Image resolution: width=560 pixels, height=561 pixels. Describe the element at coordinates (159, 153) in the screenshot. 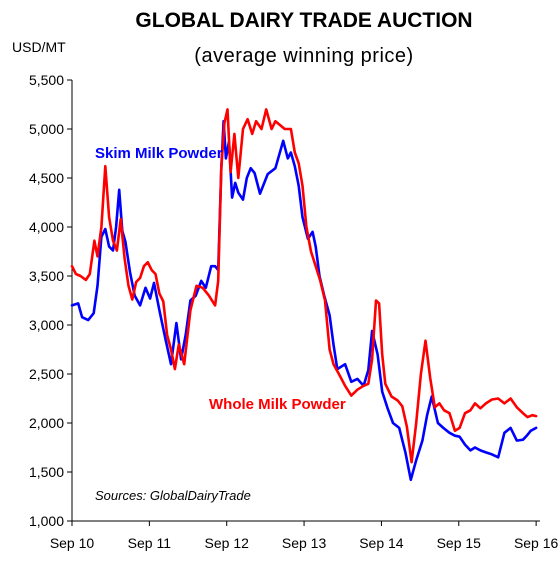

I see `series-label-skim-milk-powder: Skim Milk Powder` at that location.